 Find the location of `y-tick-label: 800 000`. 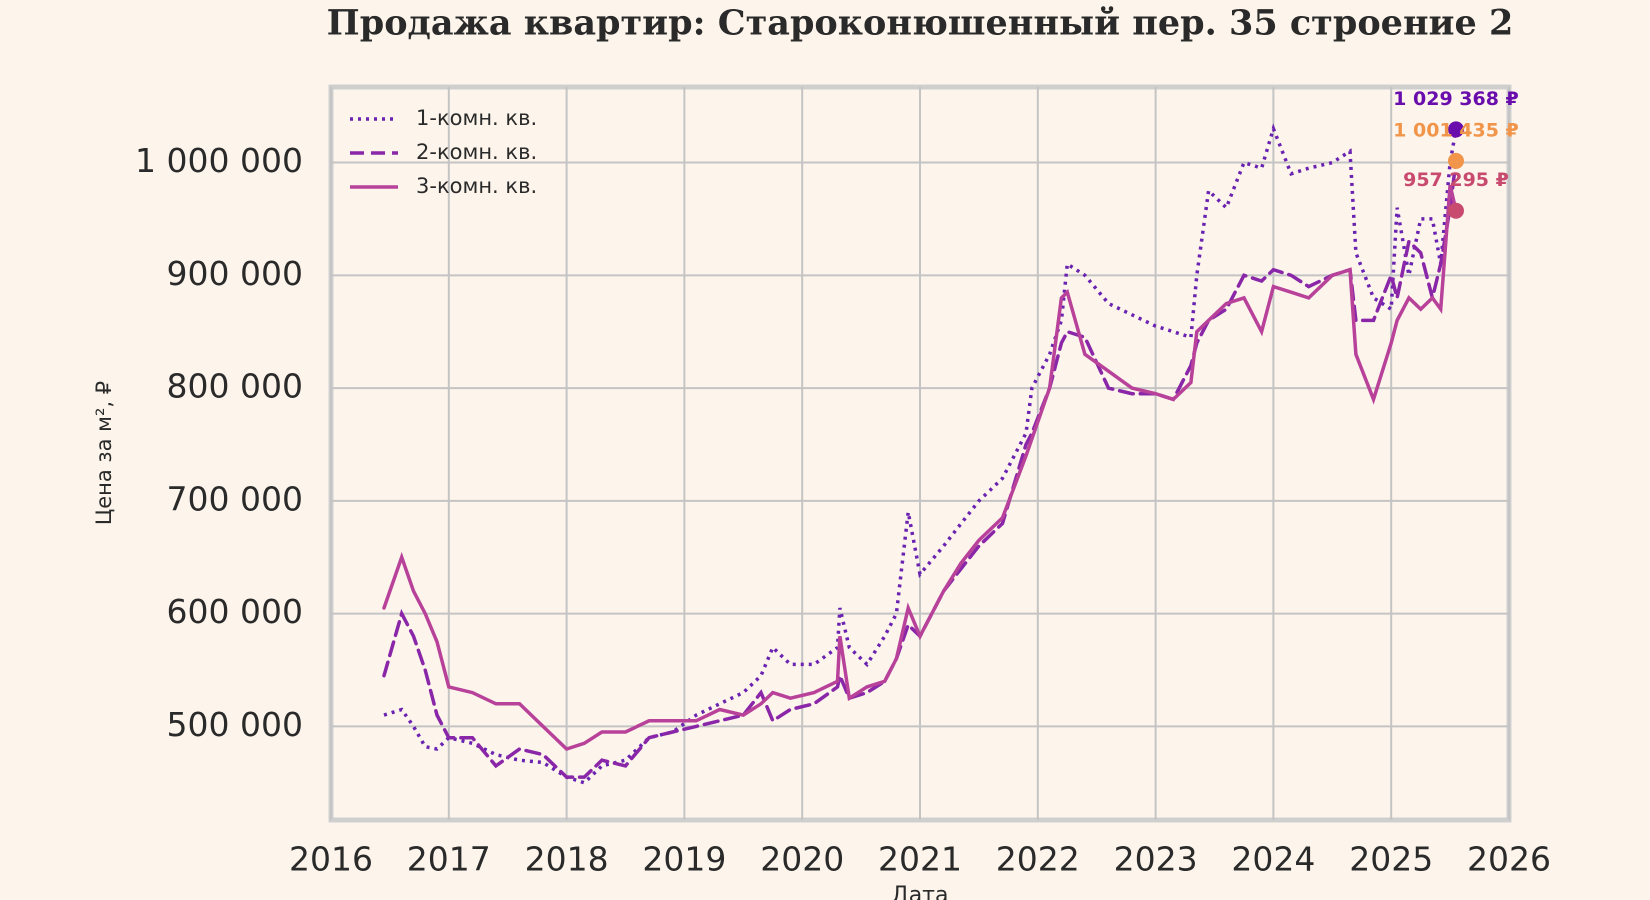

y-tick-label: 800 000 is located at coordinates (235, 386).